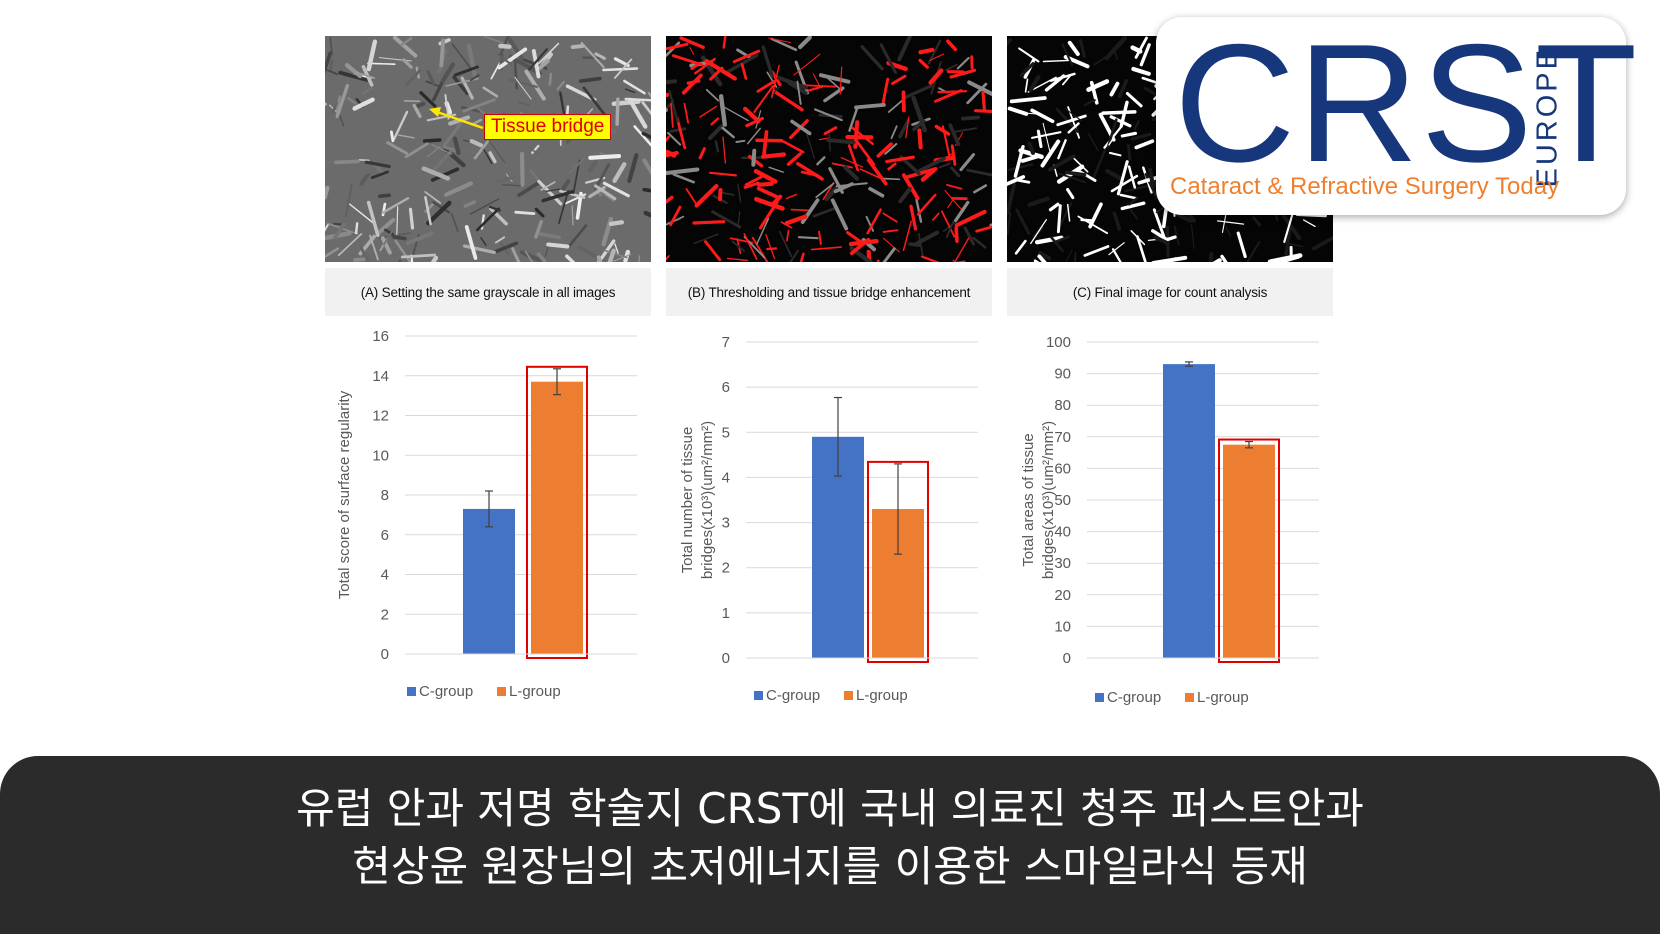 This screenshot has width=1660, height=934. Describe the element at coordinates (385, 495) in the screenshot. I see `y-tick-label: 8` at that location.